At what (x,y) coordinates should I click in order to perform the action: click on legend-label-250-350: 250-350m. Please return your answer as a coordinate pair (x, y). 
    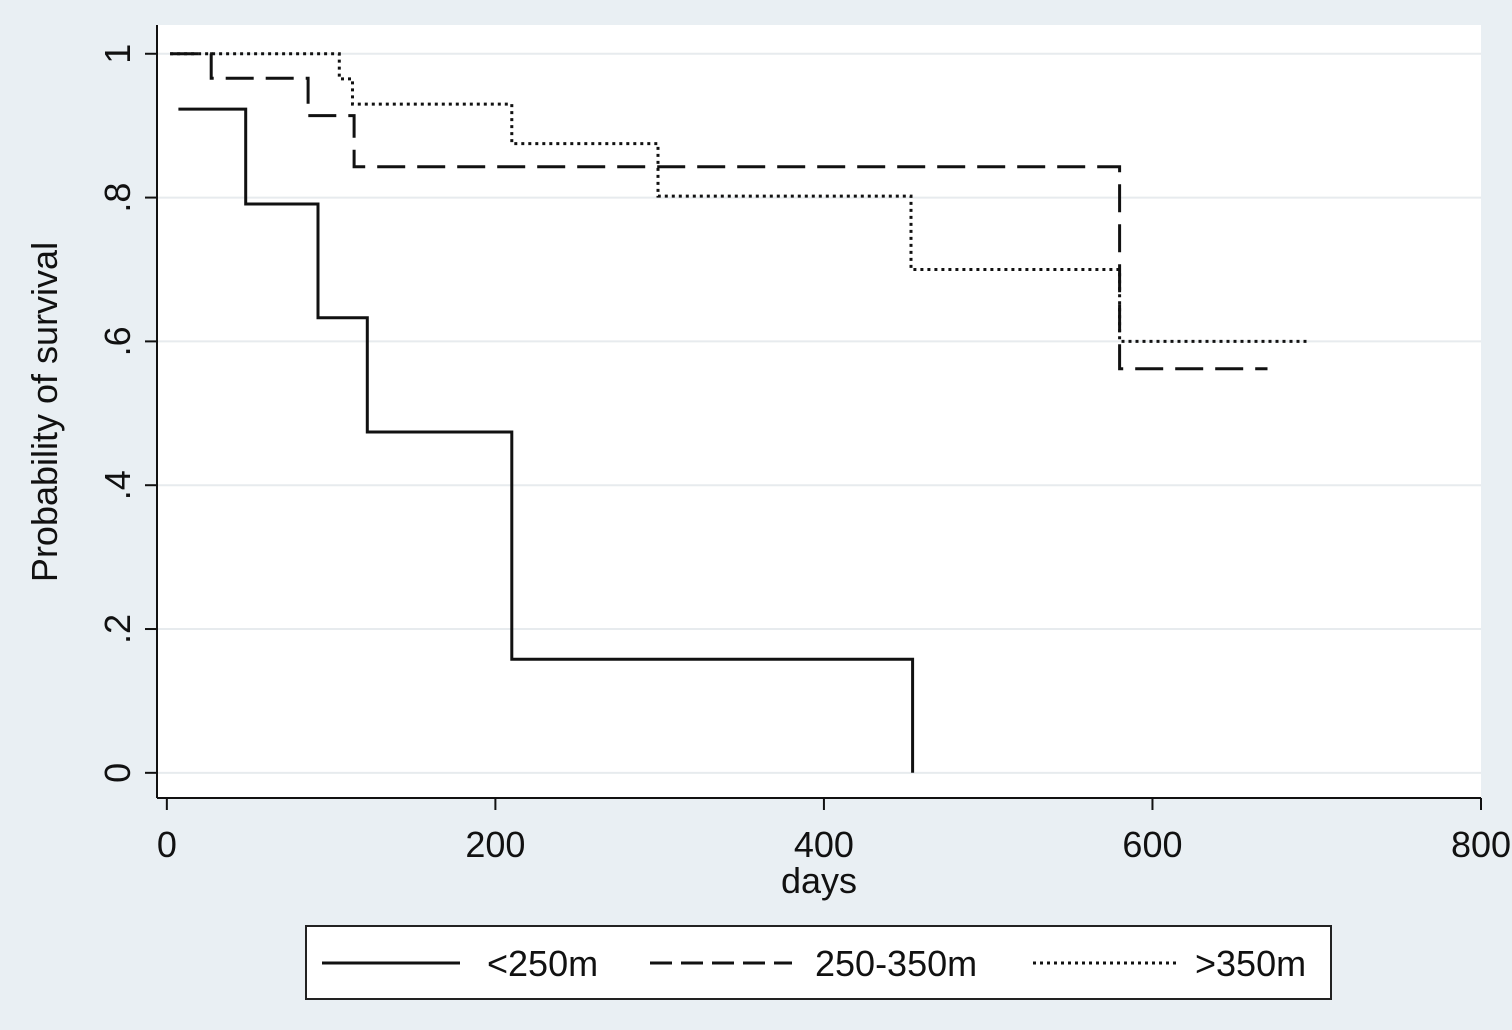
    Looking at the image, I should click on (896, 963).